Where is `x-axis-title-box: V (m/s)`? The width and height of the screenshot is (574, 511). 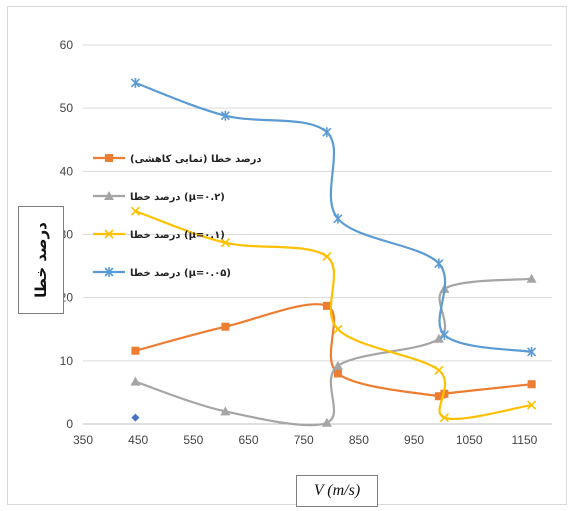
x-axis-title-box: V (m/s) is located at coordinates (337, 491).